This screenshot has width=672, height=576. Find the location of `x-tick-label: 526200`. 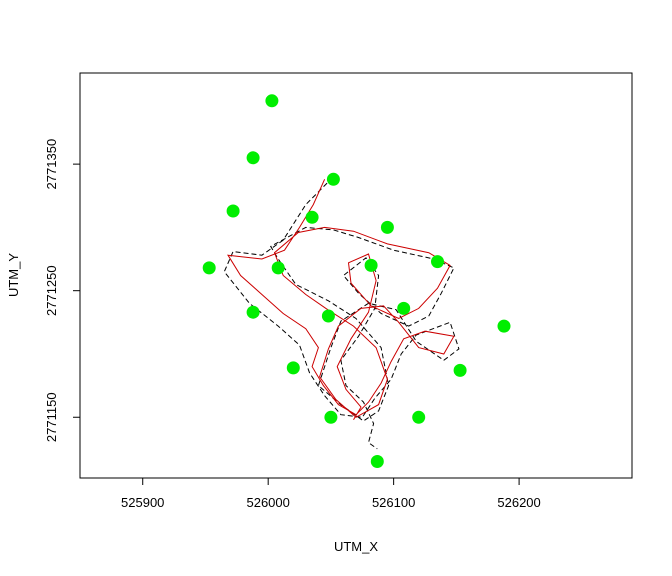

x-tick-label: 526200 is located at coordinates (518, 502).